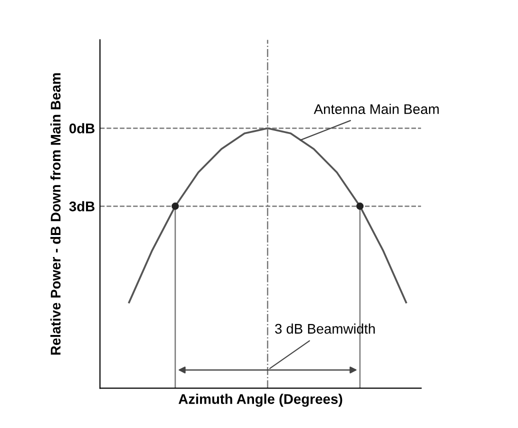 Image resolution: width=518 pixels, height=428 pixels. I want to click on annotation: Antenna Main Beam, so click(376, 109).